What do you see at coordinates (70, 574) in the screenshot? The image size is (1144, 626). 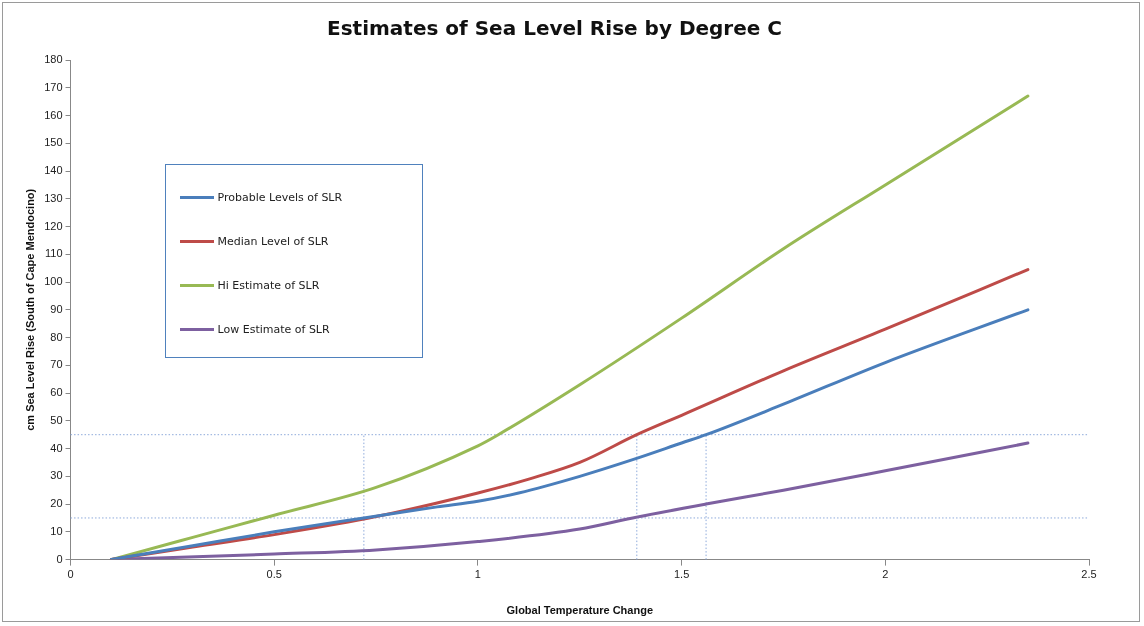 I see `x-tick-label: 0` at bounding box center [70, 574].